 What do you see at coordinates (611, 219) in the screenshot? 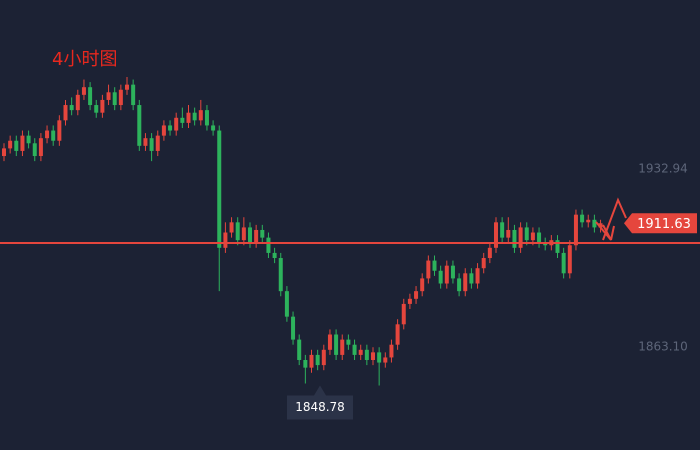
I see `drawn-arrow` at bounding box center [611, 219].